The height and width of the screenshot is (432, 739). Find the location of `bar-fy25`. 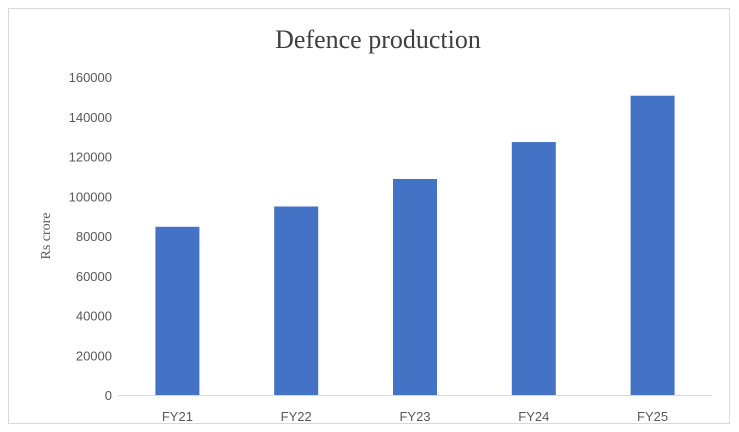

bar-fy25 is located at coordinates (652, 245).